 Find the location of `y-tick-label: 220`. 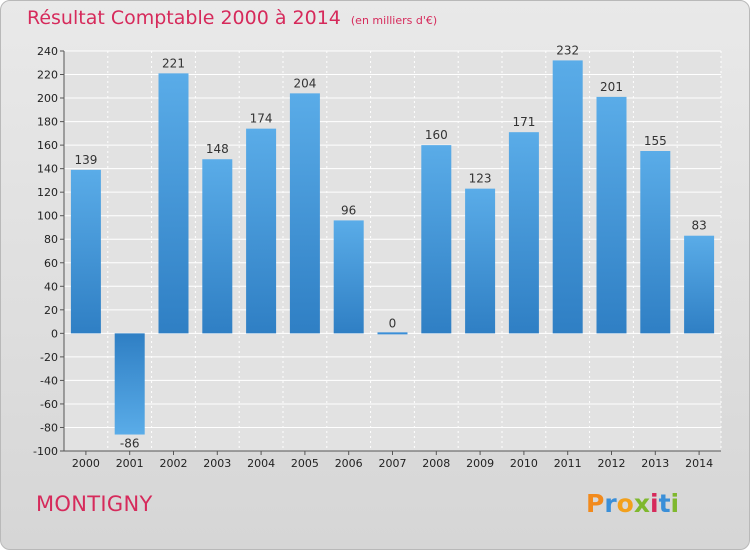

y-tick-label: 220 is located at coordinates (47, 75).